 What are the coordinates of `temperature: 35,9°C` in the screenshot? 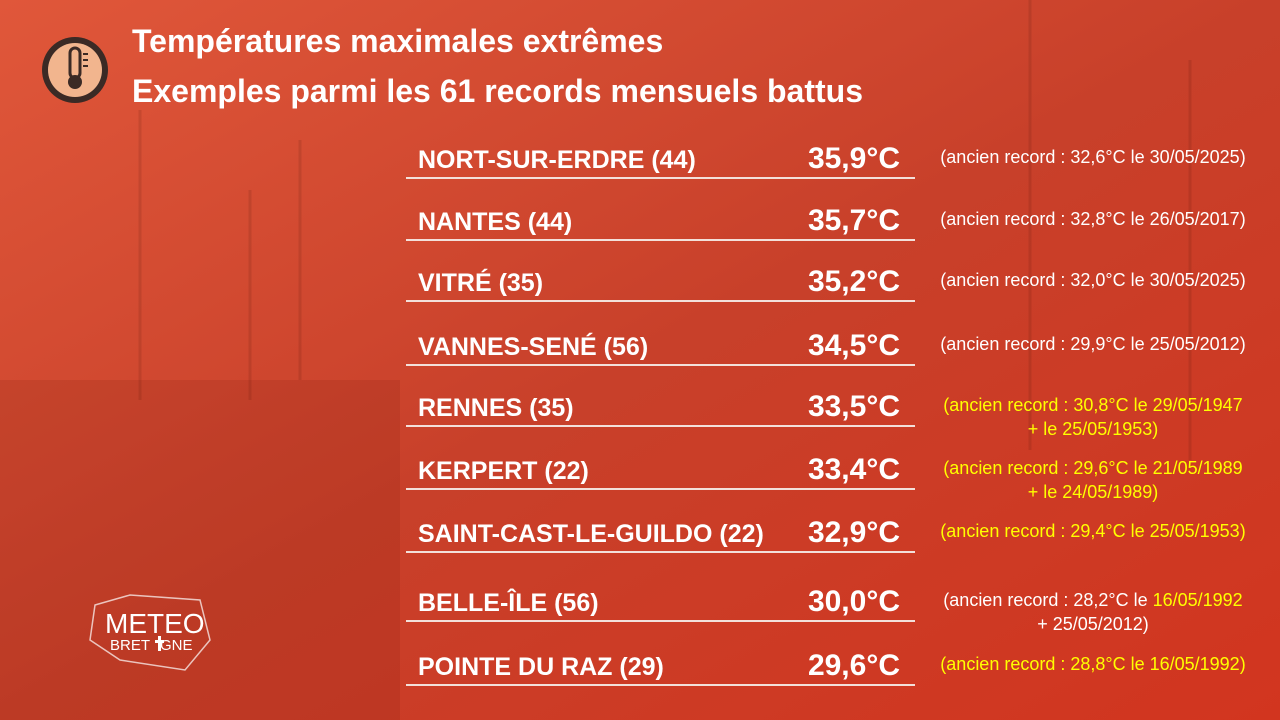 It's located at (854, 158).